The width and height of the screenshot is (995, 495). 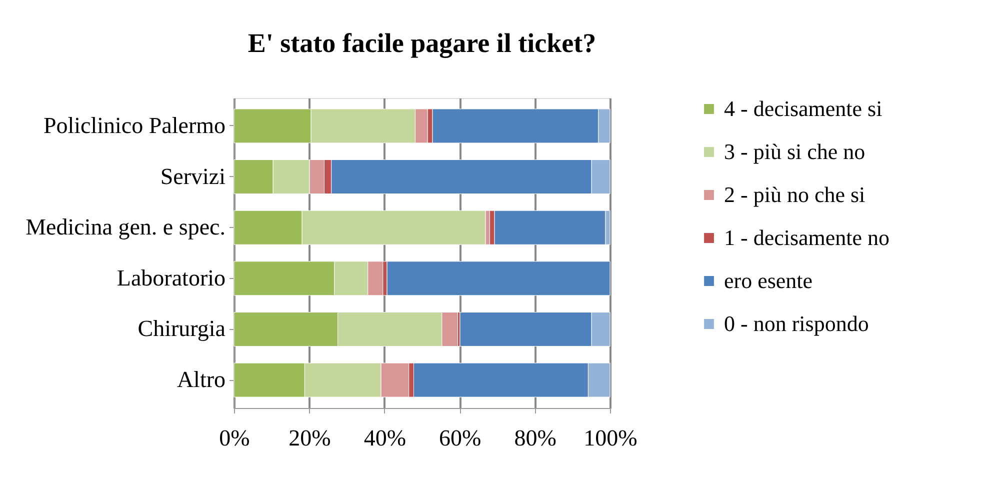 What do you see at coordinates (193, 176) in the screenshot?
I see `y-tick-label: Servizi` at bounding box center [193, 176].